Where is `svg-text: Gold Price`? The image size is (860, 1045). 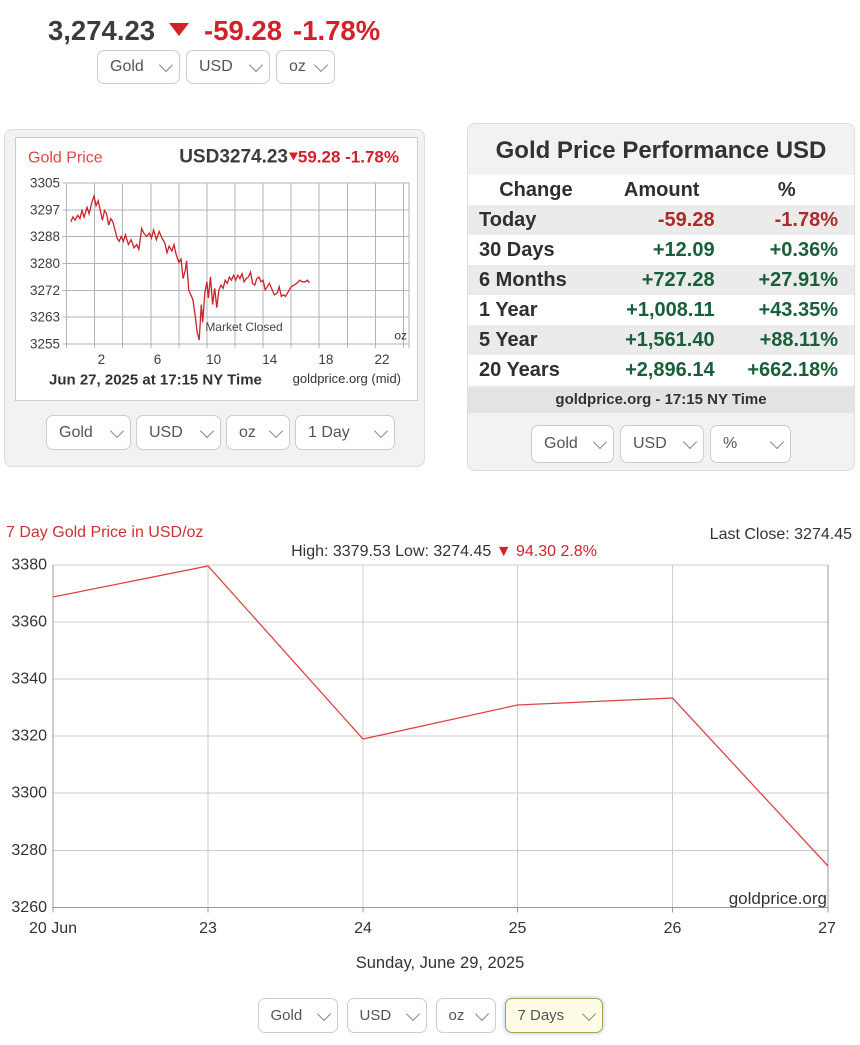
svg-text: Gold Price is located at coordinates (65, 158).